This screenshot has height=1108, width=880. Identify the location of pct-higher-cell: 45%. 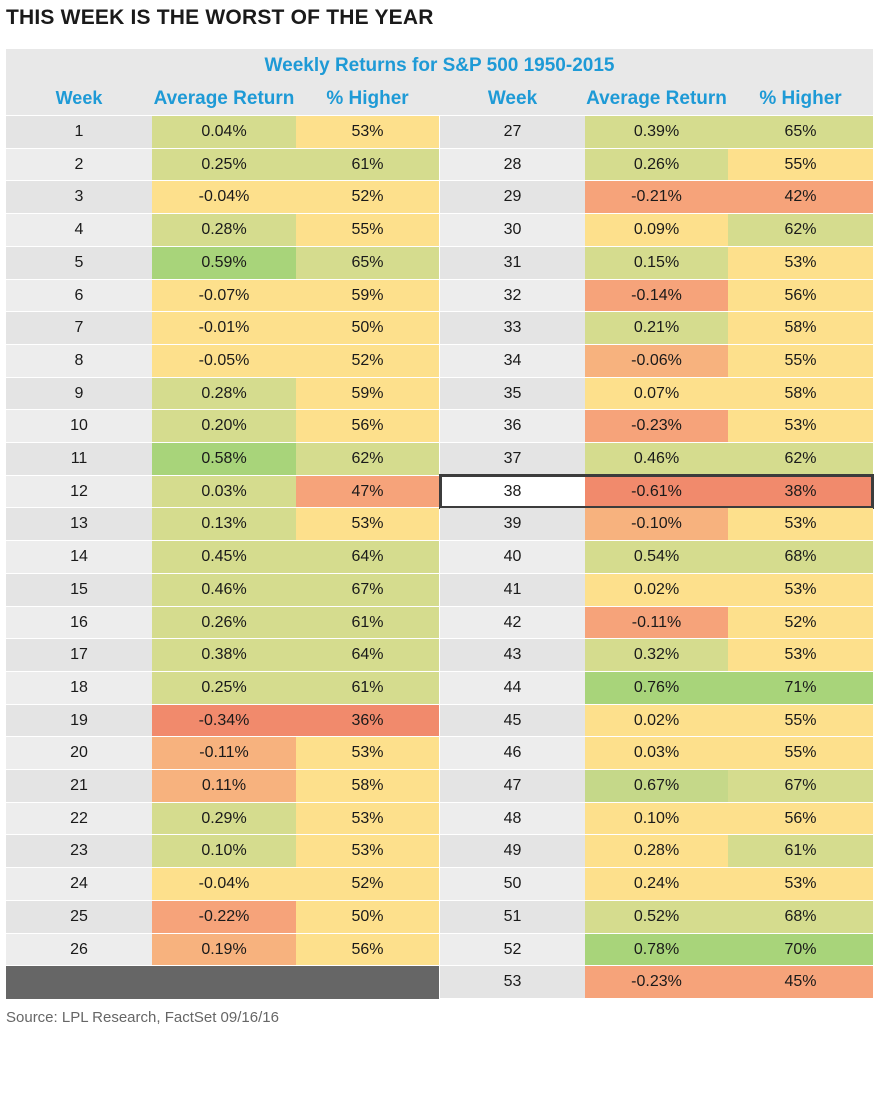
(800, 982).